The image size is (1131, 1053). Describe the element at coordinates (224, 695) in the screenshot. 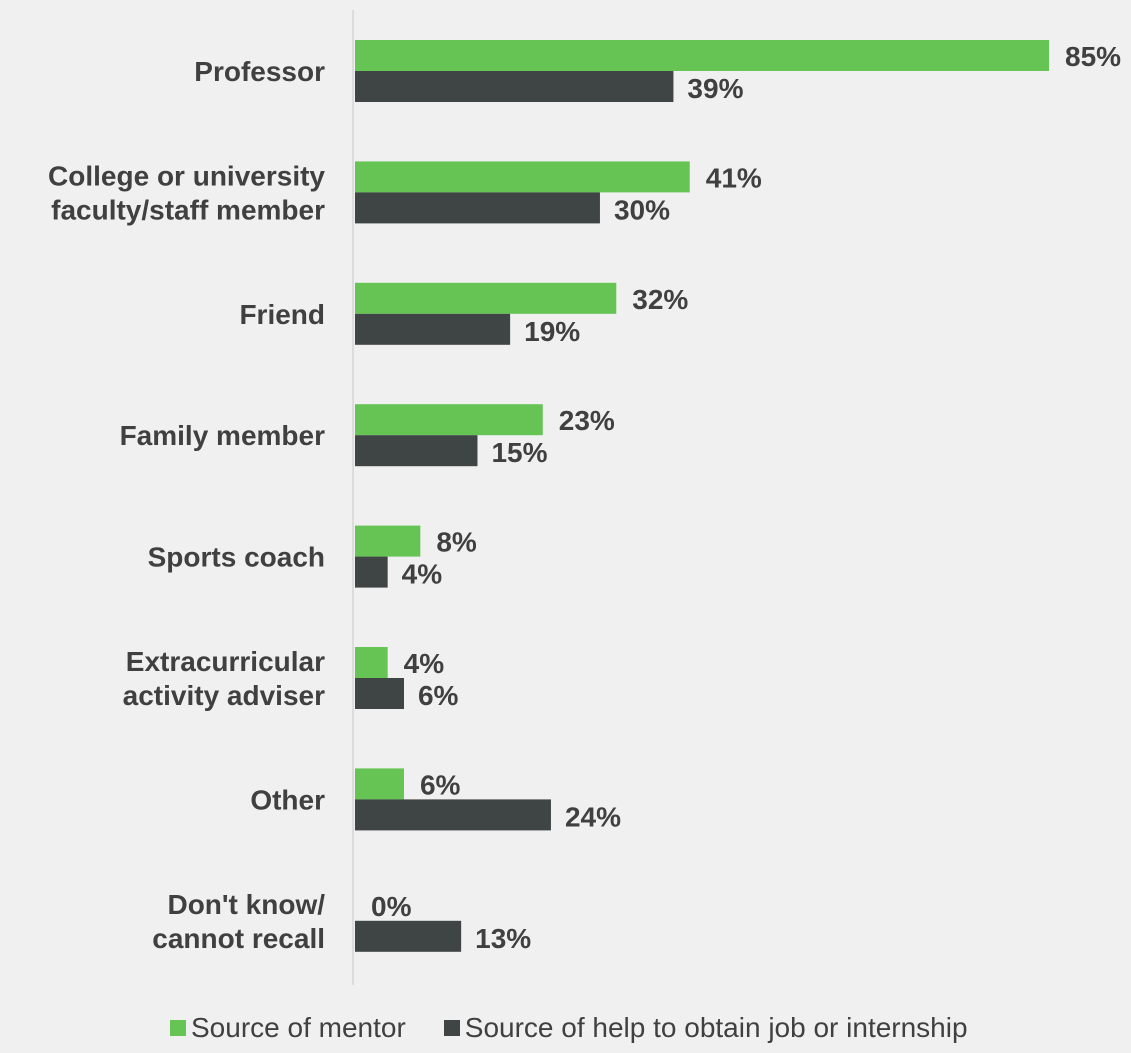

I see `category-label-line: activity adviser` at that location.